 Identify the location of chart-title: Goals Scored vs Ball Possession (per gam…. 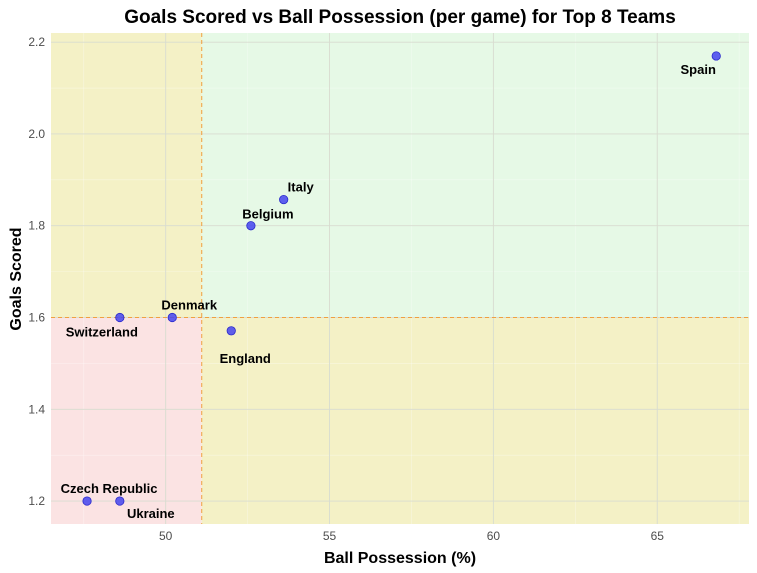
(400, 17).